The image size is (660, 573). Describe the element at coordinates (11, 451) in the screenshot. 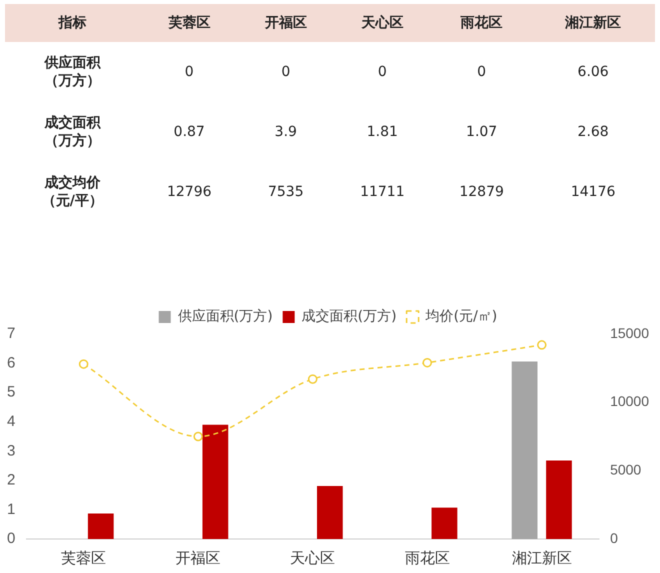

I see `y-tick-label: 3` at that location.